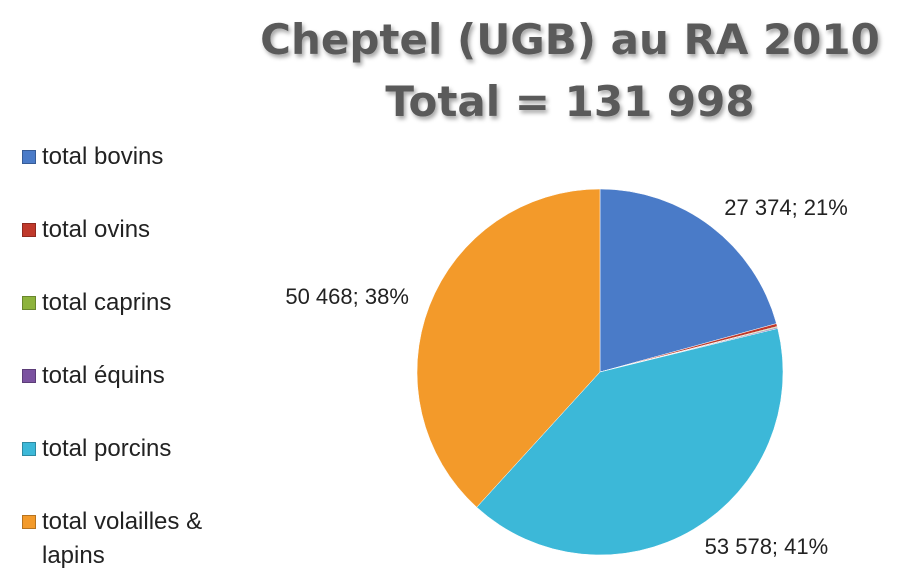 This screenshot has height=578, width=903. I want to click on legend-label: total volailles & lapins, so click(122, 538).